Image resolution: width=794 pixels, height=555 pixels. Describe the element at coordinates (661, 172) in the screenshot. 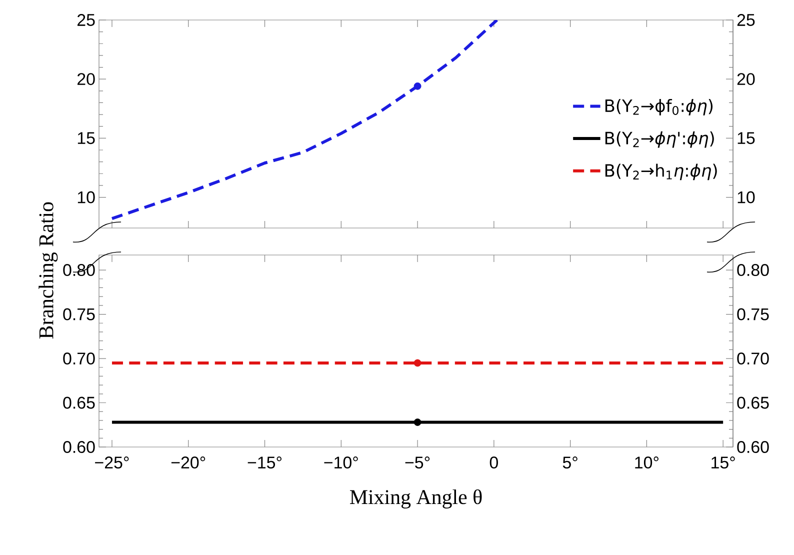

I see `text: B(Υ$_{2}$→h$_{1}$η:ϕη)` at that location.